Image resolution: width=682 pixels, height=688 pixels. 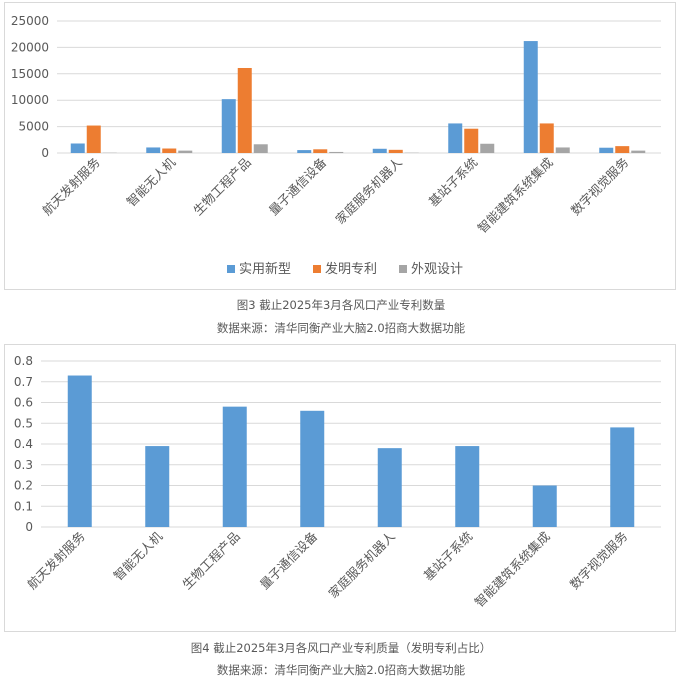 I want to click on y-tick-label: 0.3, so click(x=23, y=465).